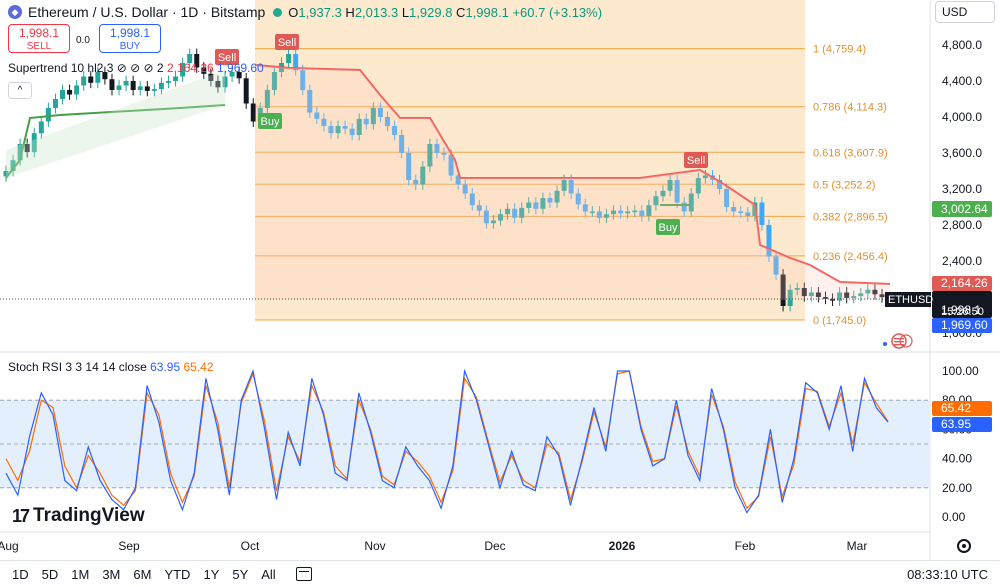  I want to click on supertrend-up-tag, so click(962, 209).